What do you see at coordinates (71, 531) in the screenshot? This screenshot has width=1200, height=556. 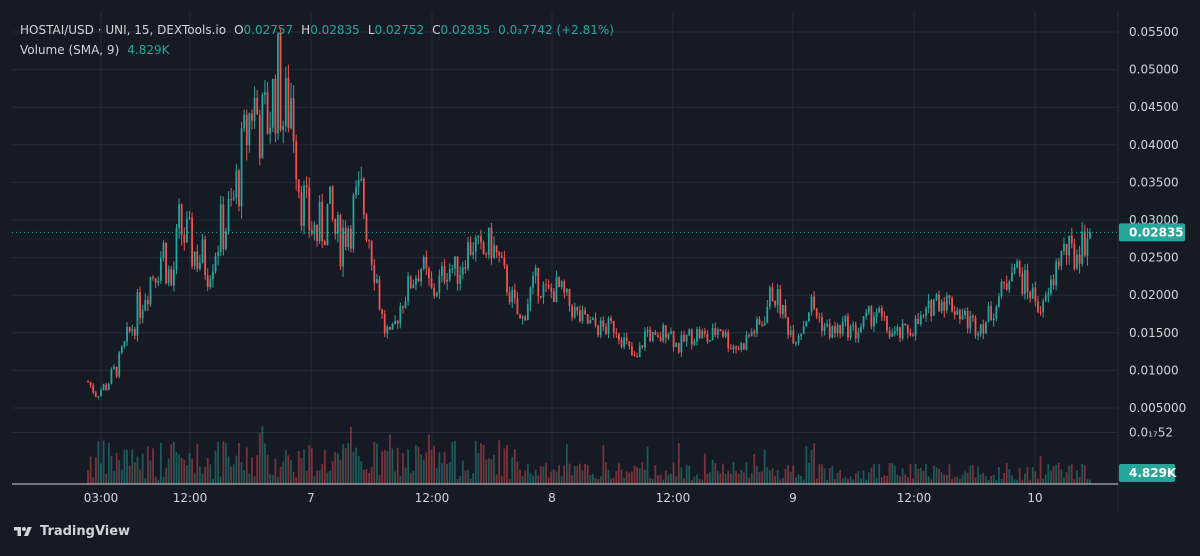 I see `tradingview-branding: TradingView` at bounding box center [71, 531].